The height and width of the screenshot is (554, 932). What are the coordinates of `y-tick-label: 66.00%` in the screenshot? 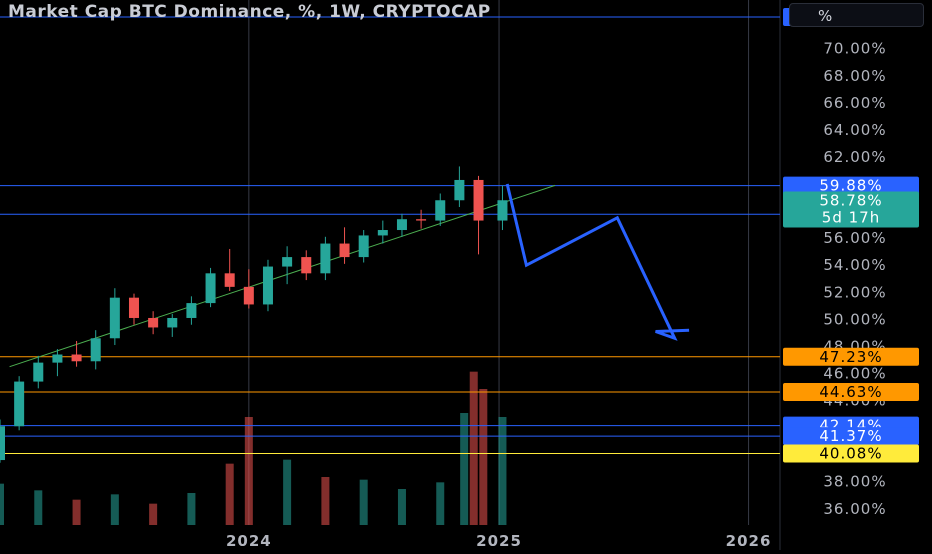 It's located at (854, 103).